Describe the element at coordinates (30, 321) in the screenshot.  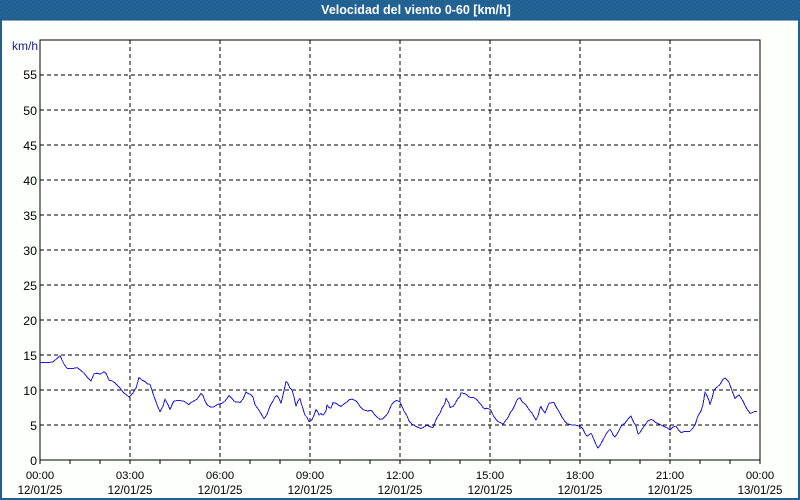
I see `svg-text: 20` at that location.